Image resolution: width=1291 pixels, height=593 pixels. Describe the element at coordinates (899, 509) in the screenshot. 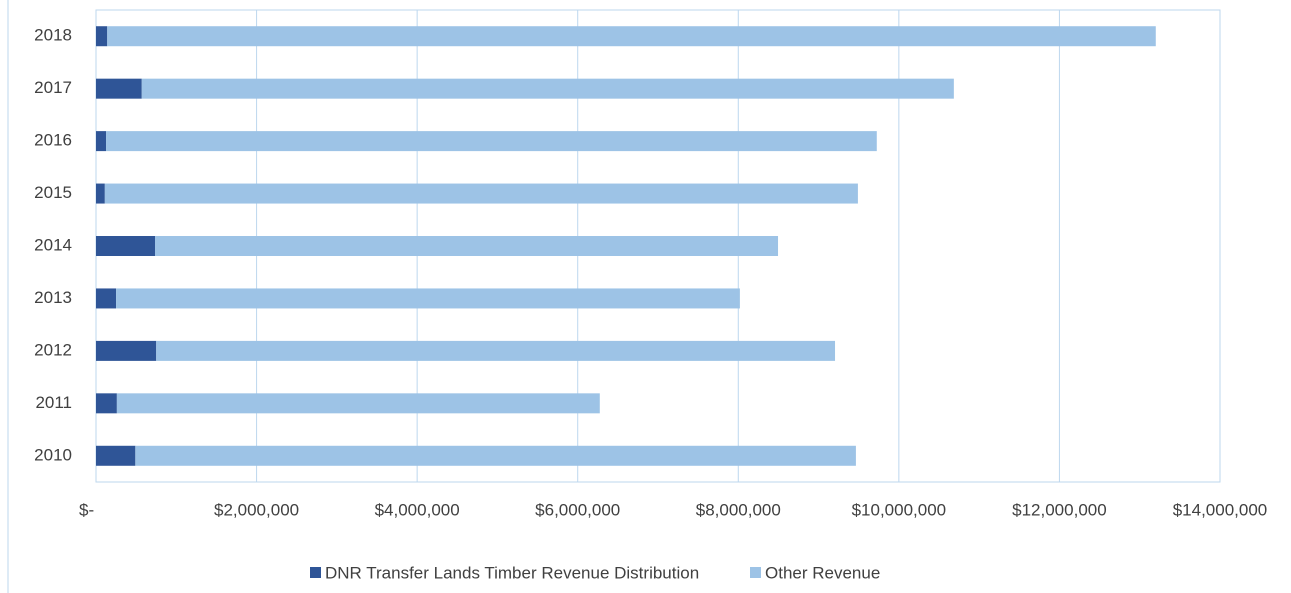

I see `x-tick-label: $10,000,000` at that location.